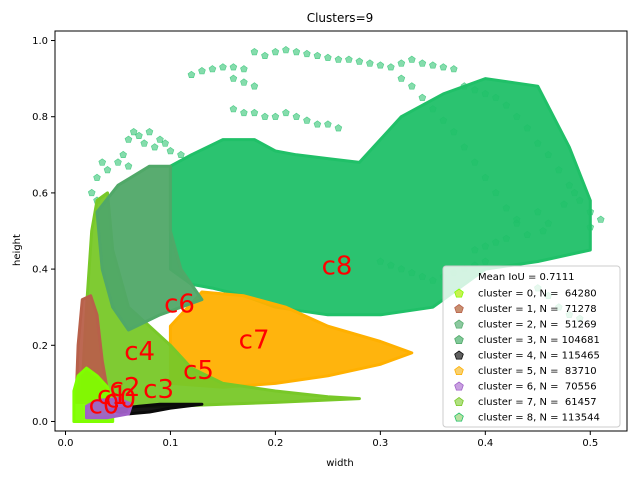 This screenshot has height=480, width=640. I want to click on x-tick-label: 0.5, so click(590, 443).